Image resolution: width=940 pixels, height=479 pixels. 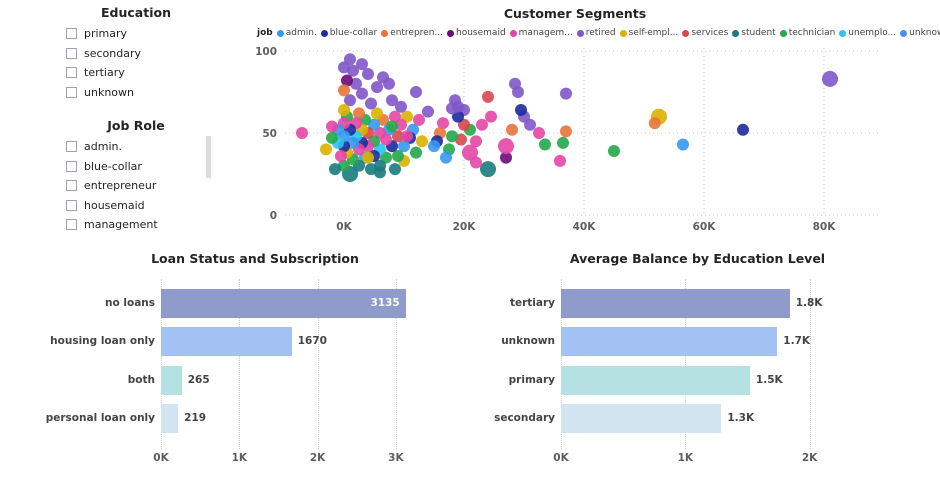 What do you see at coordinates (121, 225) in the screenshot?
I see `option-label: management` at bounding box center [121, 225].